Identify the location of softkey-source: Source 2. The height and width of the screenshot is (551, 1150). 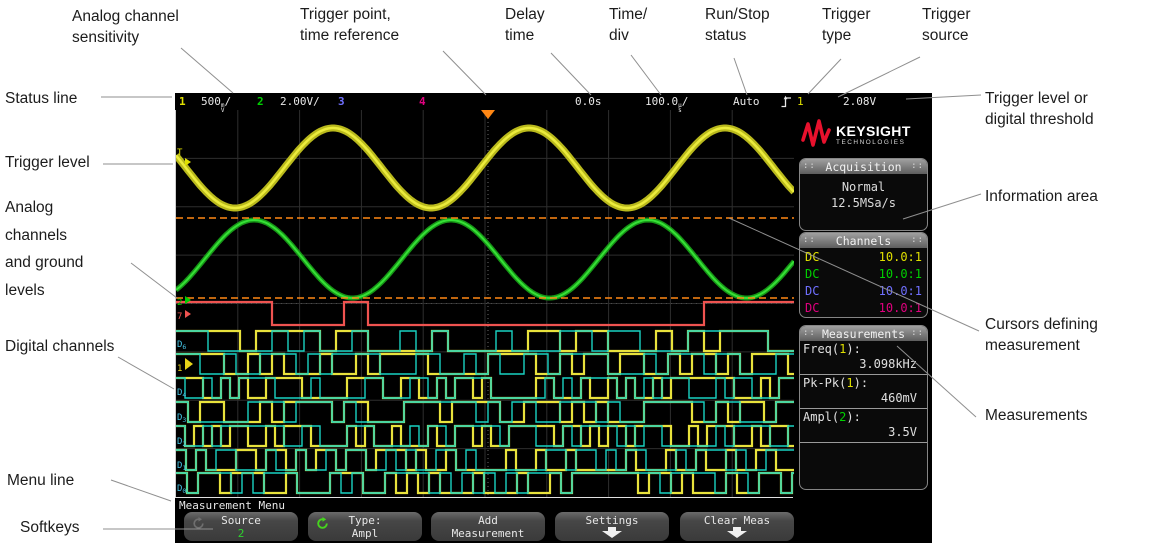
(241, 526).